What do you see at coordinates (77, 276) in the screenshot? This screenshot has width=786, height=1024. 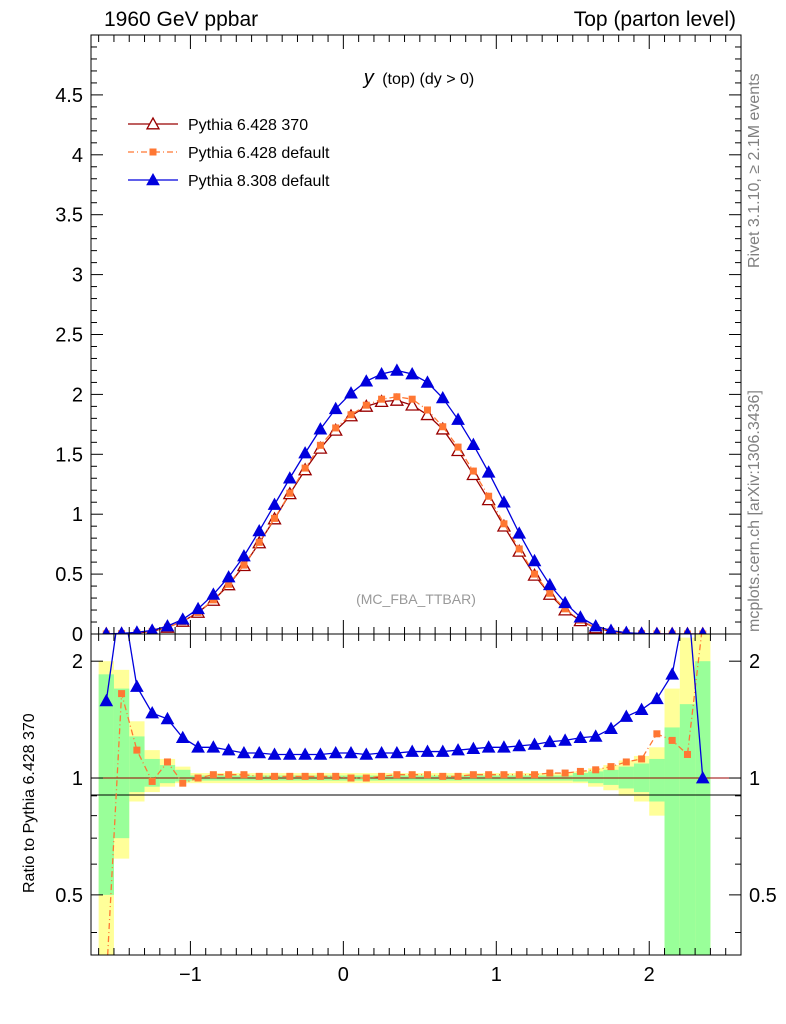 I see `main-ytick-label: 3` at bounding box center [77, 276].